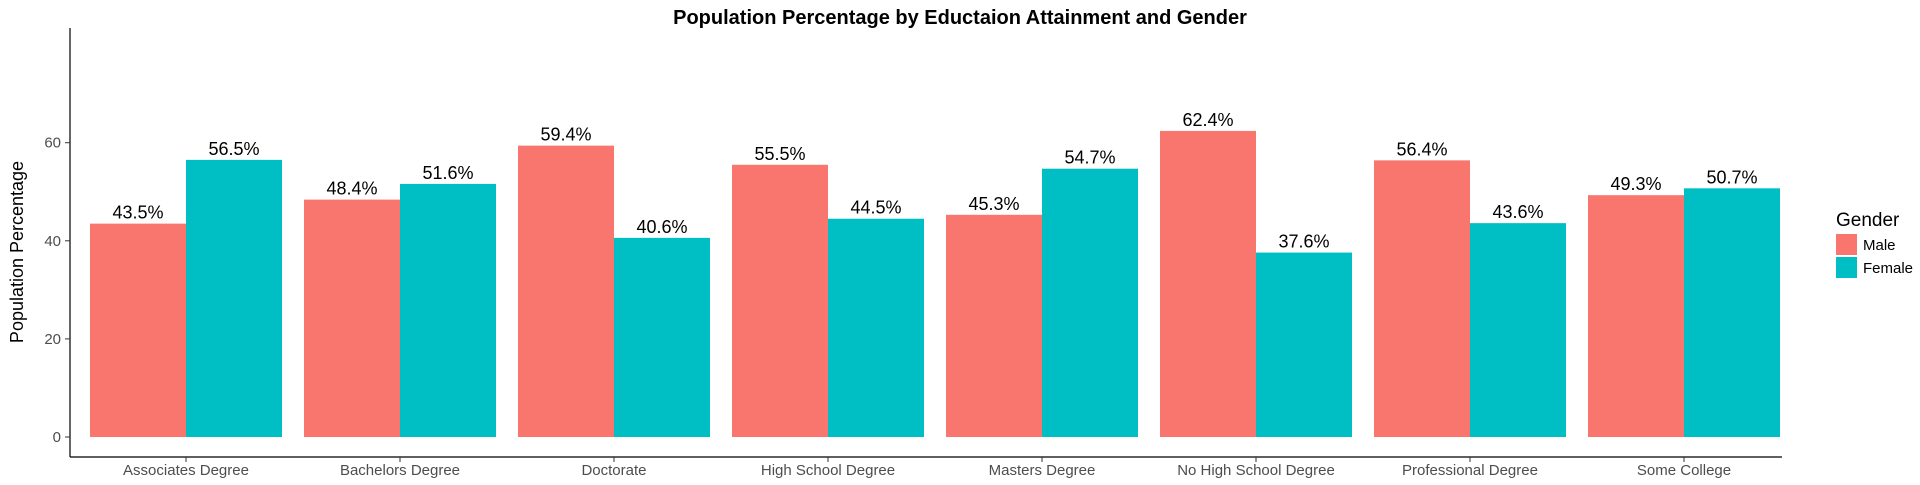  I want to click on x-tick-label-0: Associates Degree, so click(186, 470).